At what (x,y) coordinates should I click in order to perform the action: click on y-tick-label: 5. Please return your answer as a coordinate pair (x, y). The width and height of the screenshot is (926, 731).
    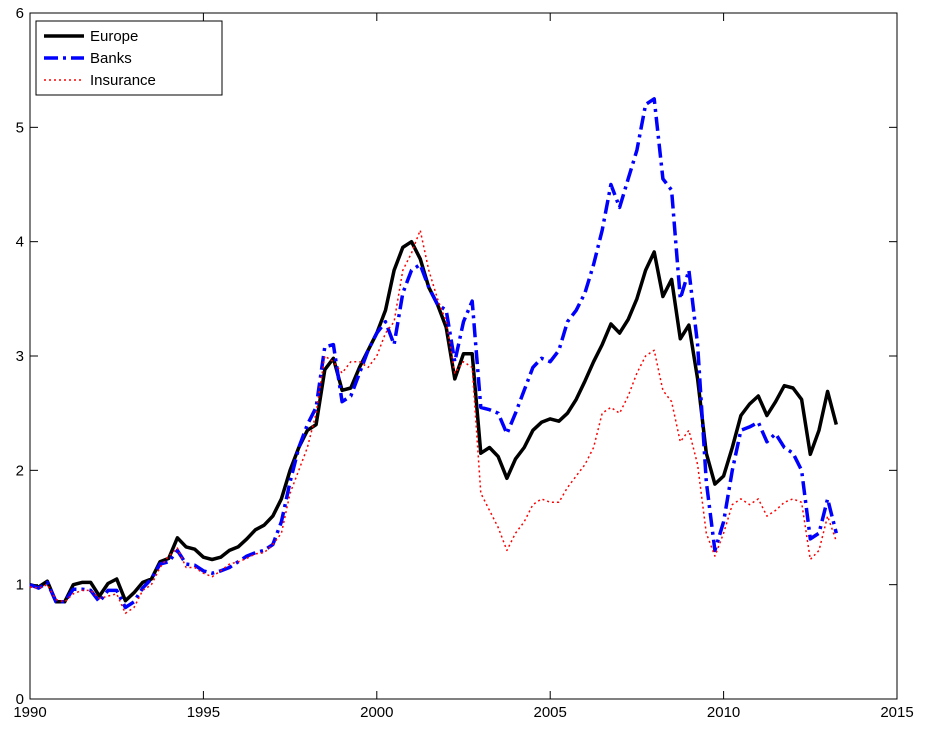
    Looking at the image, I should click on (20, 127).